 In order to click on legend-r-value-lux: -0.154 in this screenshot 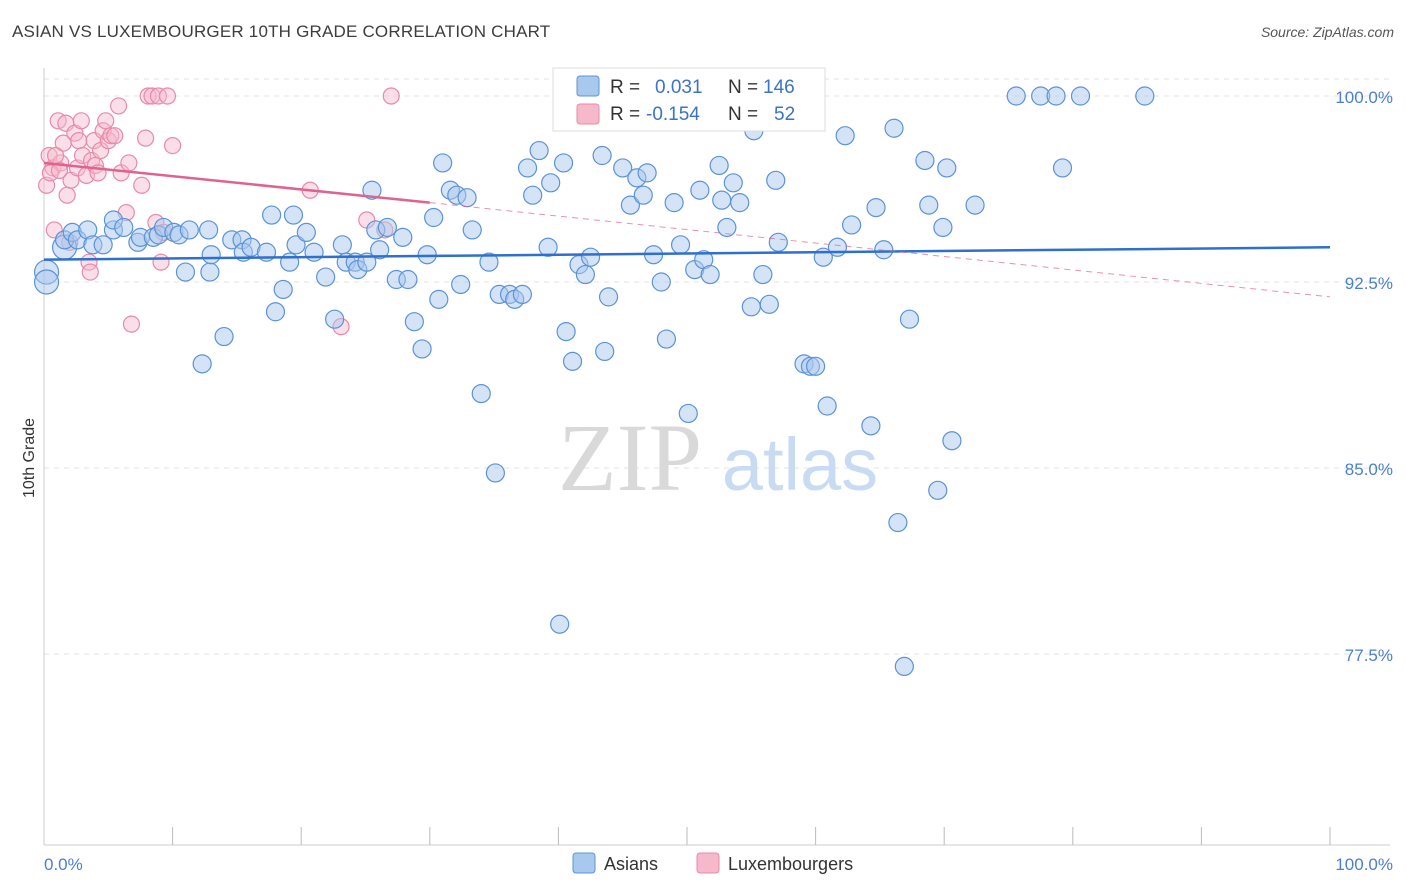, I will do `click(673, 114)`.